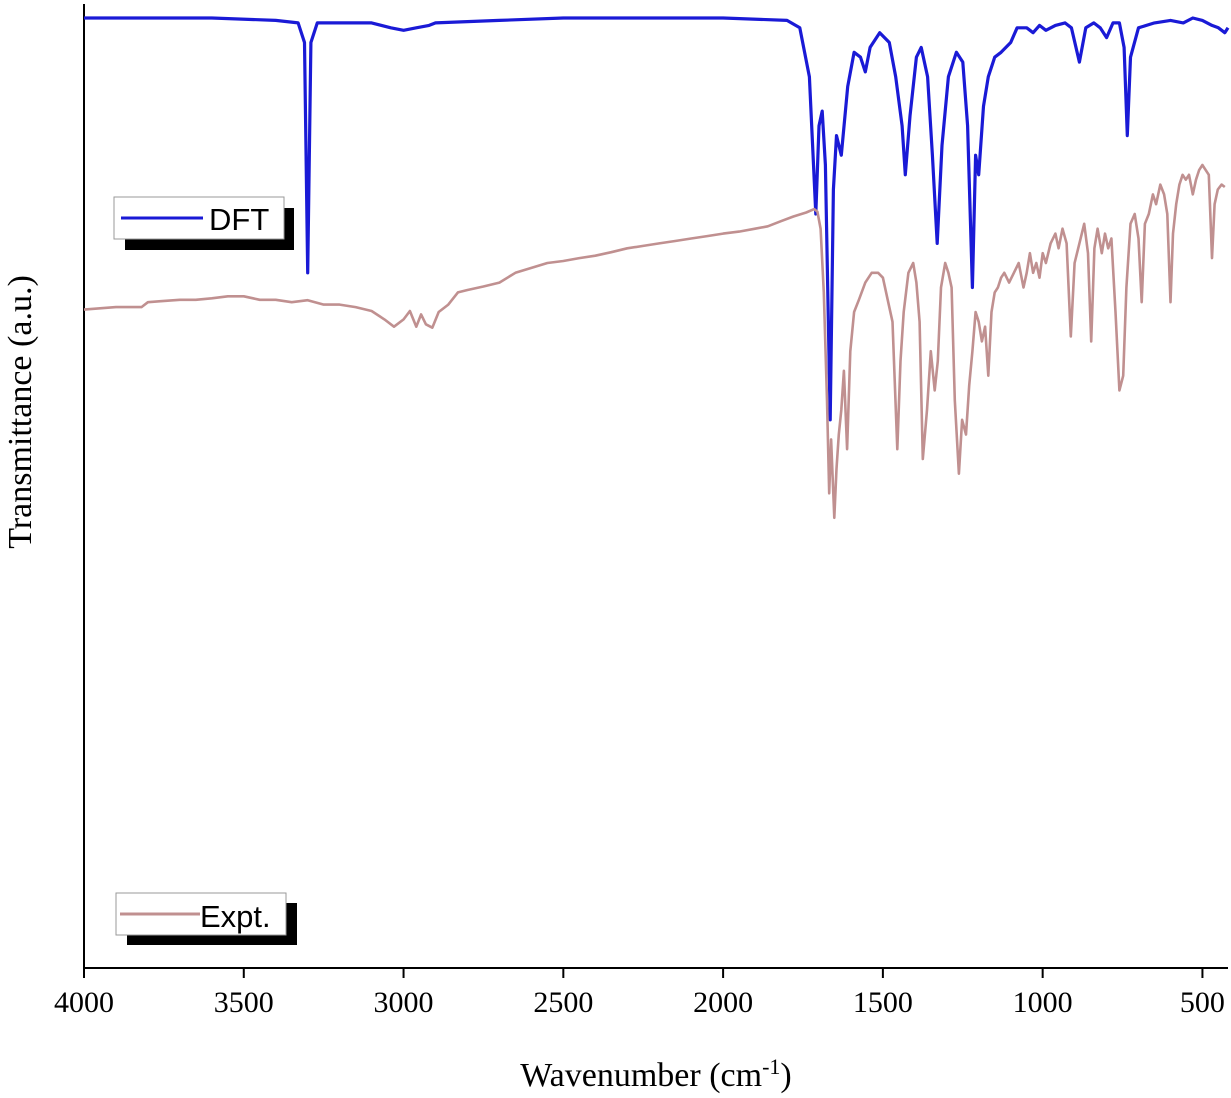  What do you see at coordinates (404, 1002) in the screenshot?
I see `x-tick-label: 3000` at bounding box center [404, 1002].